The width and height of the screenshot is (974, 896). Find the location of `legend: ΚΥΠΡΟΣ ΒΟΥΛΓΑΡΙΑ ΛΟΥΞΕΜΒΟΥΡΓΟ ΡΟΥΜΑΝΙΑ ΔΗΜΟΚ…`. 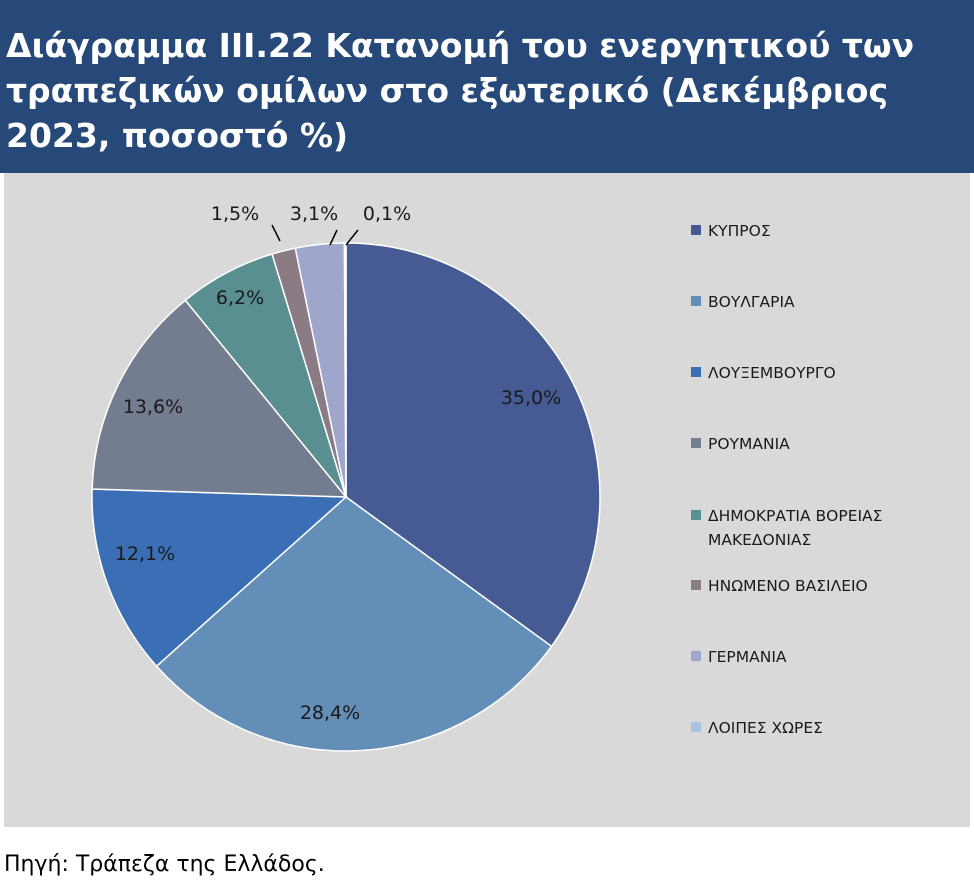

legend: ΚΥΠΡΟΣ ΒΟΥΛΓΑΡΙΑ ΛΟΥΞΕΜΒΟΥΡΓΟ ΡΟΥΜΑΝΙΑ ΔΗΜΟΚ… is located at coordinates (786, 479).